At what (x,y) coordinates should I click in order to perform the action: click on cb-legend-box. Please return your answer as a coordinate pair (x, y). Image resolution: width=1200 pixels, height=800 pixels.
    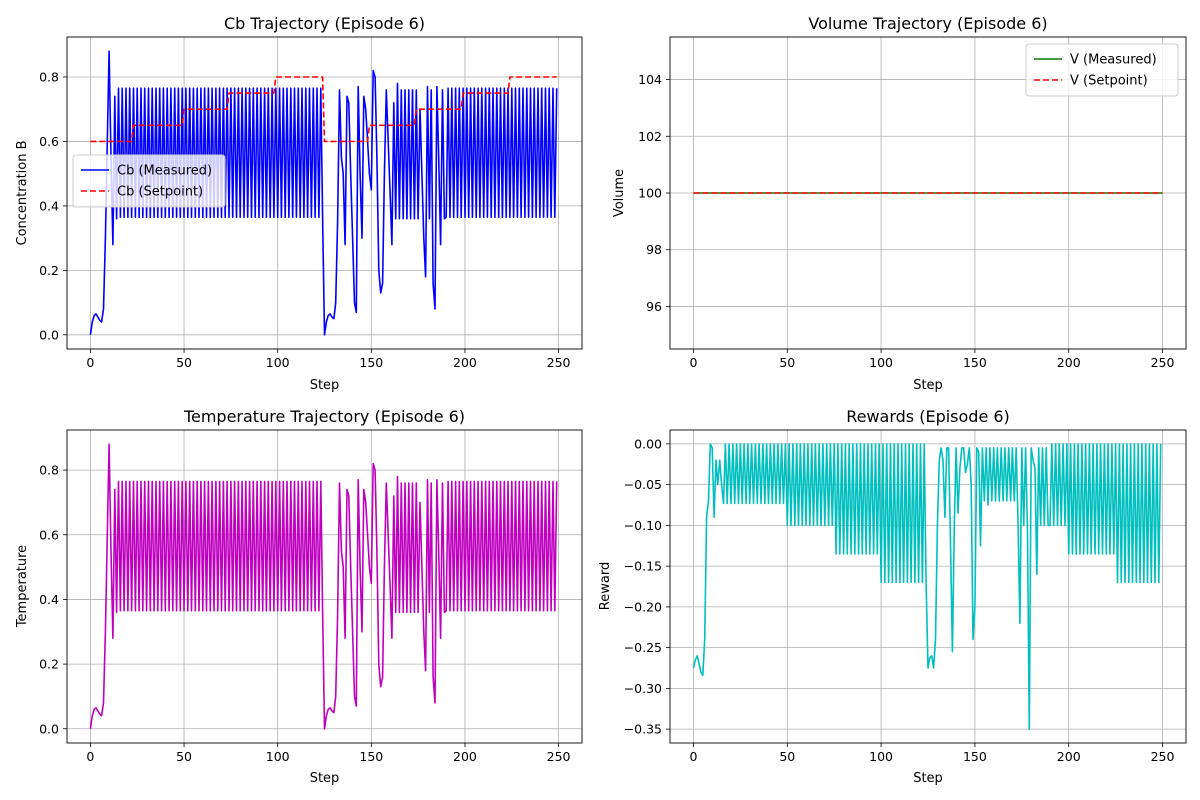
    Looking at the image, I should click on (149, 181).